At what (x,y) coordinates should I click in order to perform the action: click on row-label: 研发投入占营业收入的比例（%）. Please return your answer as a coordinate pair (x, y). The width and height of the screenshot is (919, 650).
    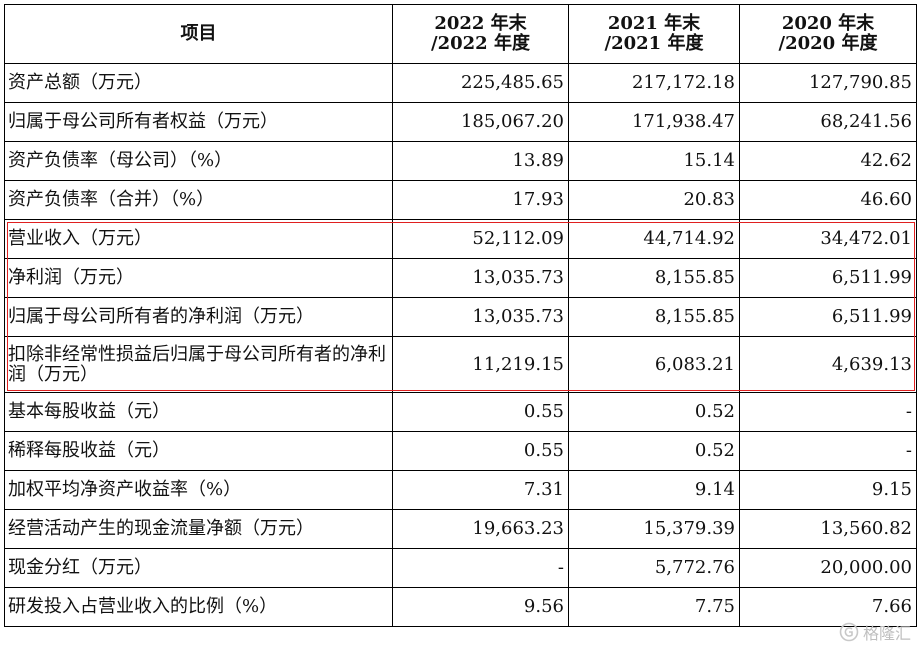
    Looking at the image, I should click on (198, 607).